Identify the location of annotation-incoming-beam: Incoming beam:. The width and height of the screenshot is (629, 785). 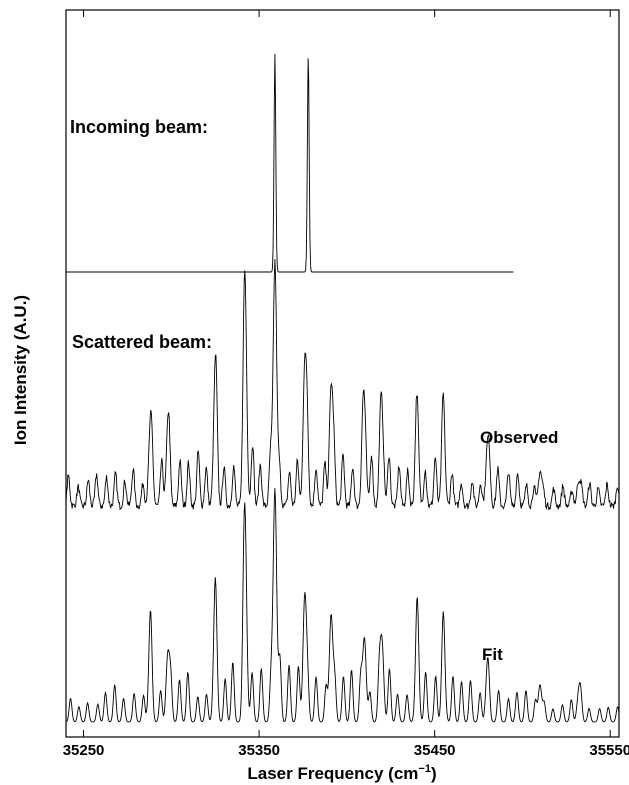
(139, 127).